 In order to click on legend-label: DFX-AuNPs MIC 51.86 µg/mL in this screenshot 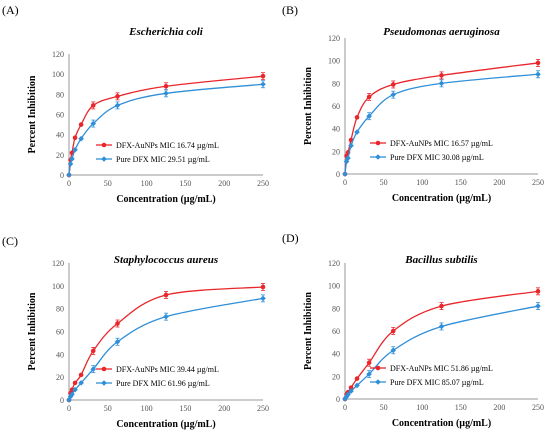, I will do `click(441, 368)`.